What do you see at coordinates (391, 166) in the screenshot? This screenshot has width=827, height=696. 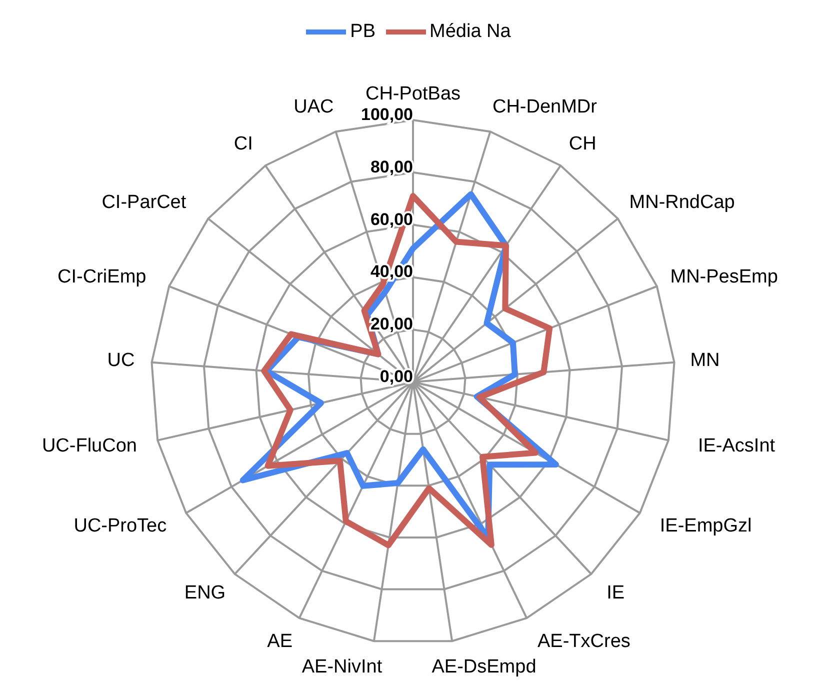 I see `y-tick-label: 80,00` at bounding box center [391, 166].